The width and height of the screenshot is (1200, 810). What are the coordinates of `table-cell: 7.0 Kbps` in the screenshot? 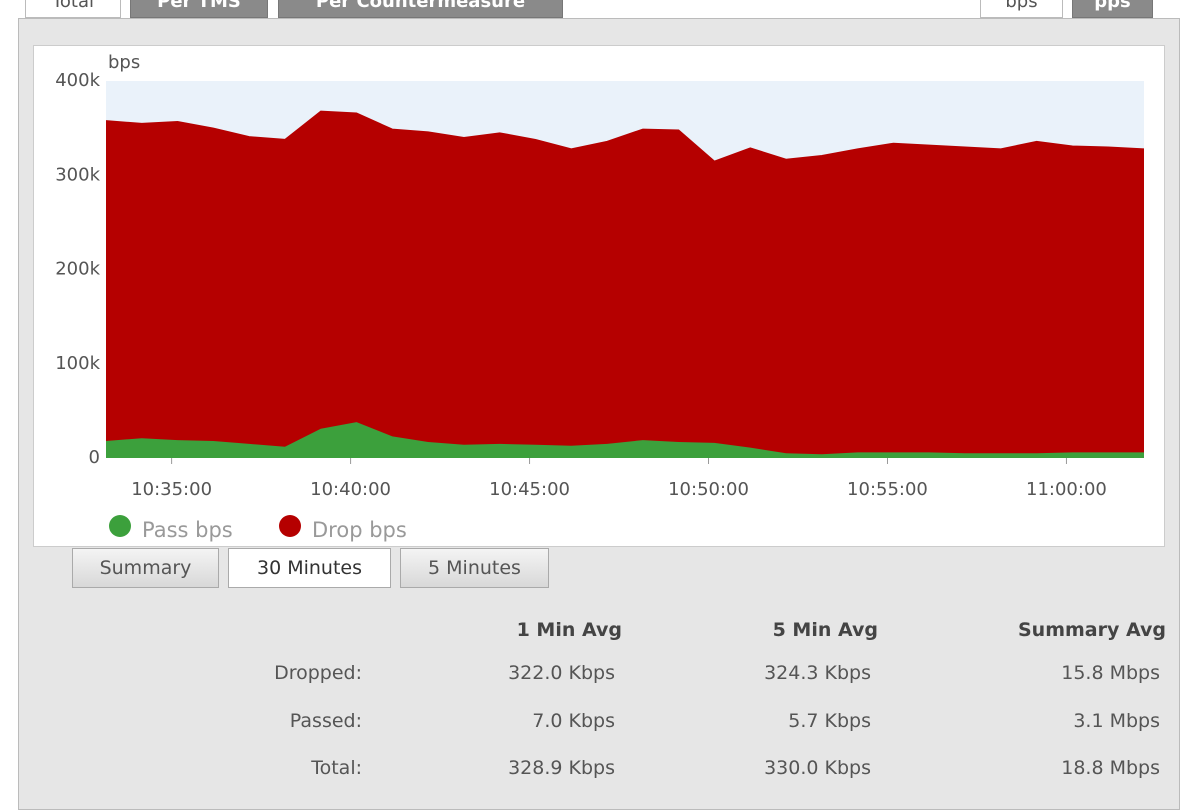 It's located at (573, 720).